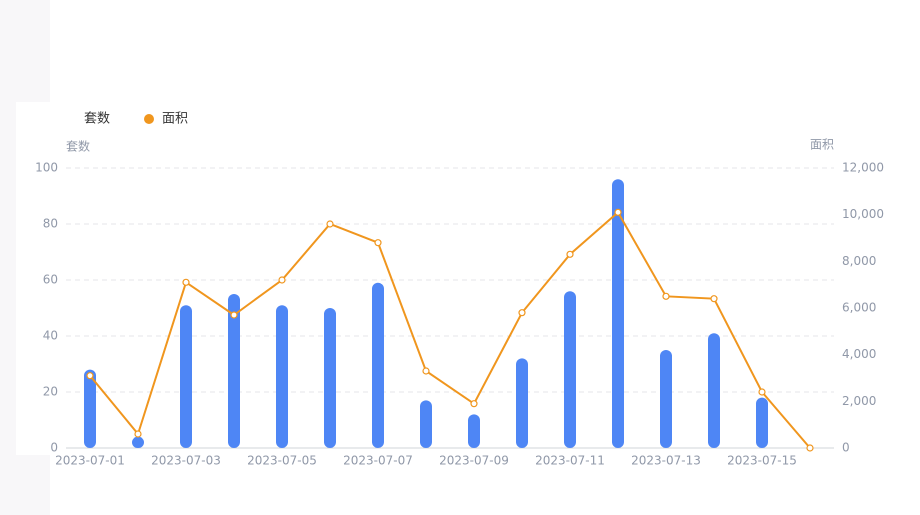  I want to click on x-tick-label: 2023-07-11, so click(570, 461).